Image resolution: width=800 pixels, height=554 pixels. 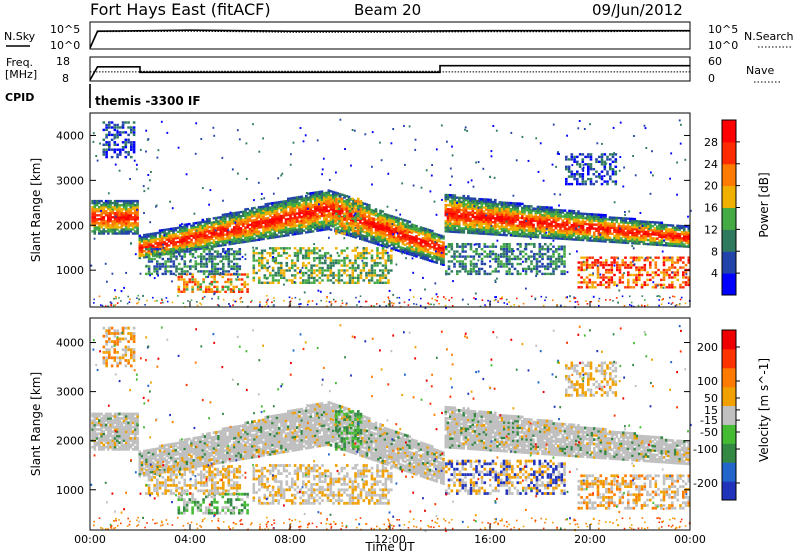 I want to click on station-title: Fort Hays East (fitACF), so click(x=180, y=9).